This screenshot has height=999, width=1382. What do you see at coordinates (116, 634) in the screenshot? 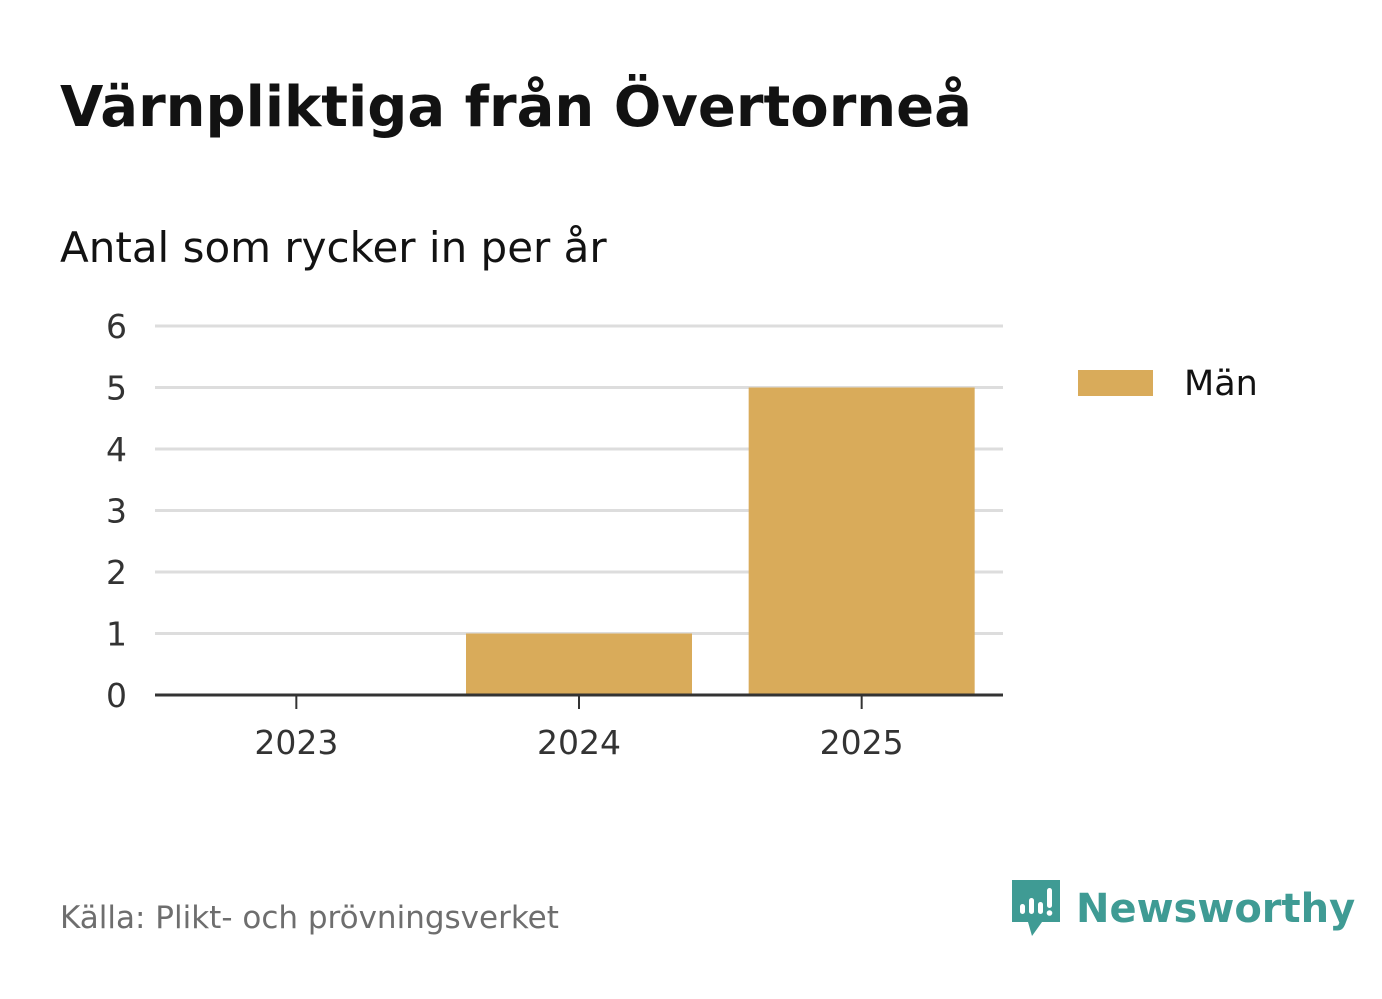
I see `y-tick-label: 1` at bounding box center [116, 634].